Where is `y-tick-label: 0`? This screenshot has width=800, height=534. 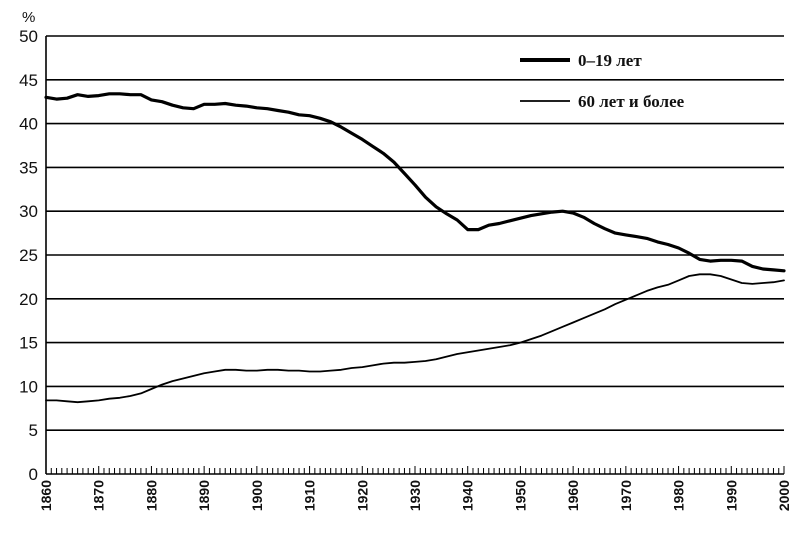
y-tick-label: 0 is located at coordinates (33, 474).